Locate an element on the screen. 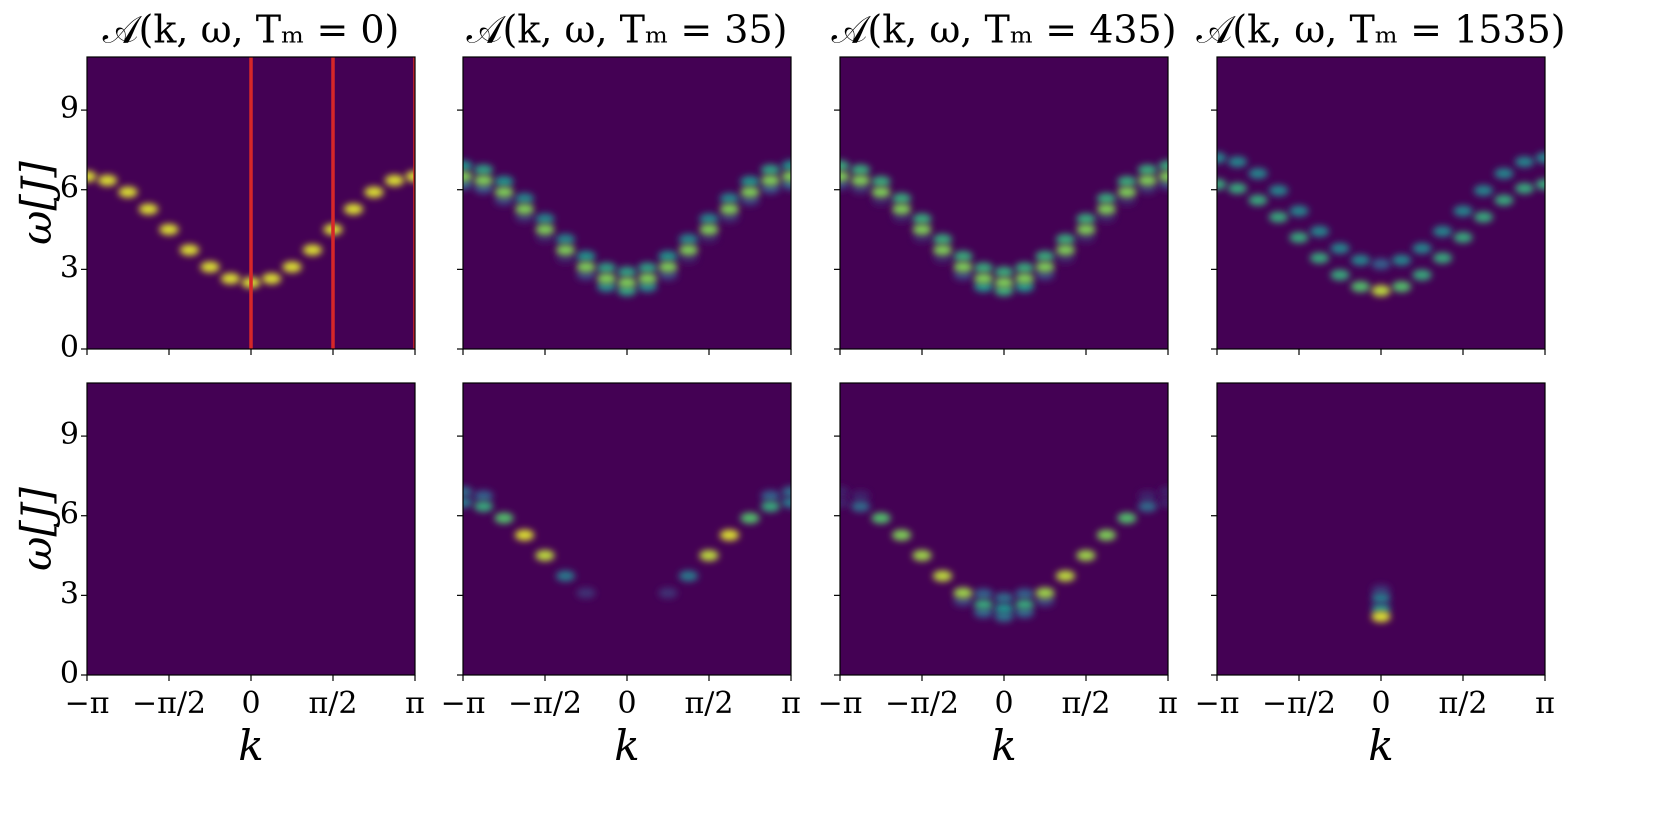  y-tick-label: 6 is located at coordinates (69, 188).